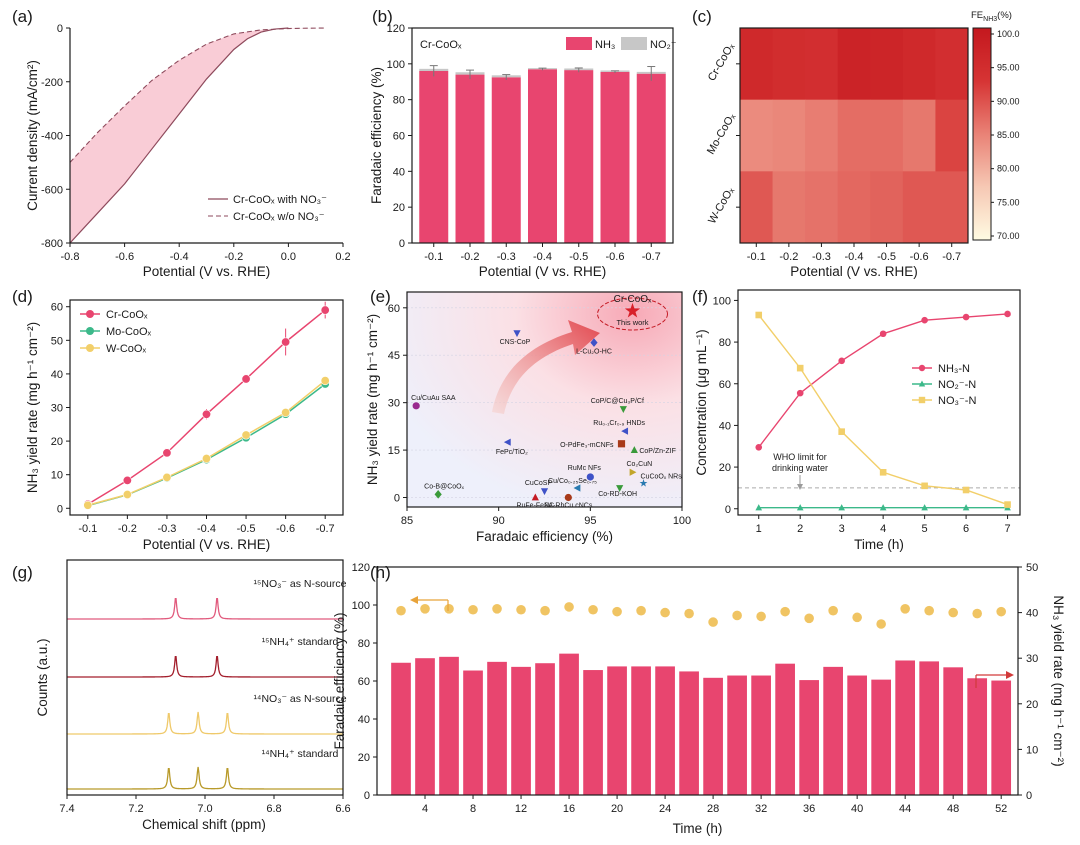  What do you see at coordinates (22, 296) in the screenshot?
I see `panel-label: (d)` at bounding box center [22, 296].